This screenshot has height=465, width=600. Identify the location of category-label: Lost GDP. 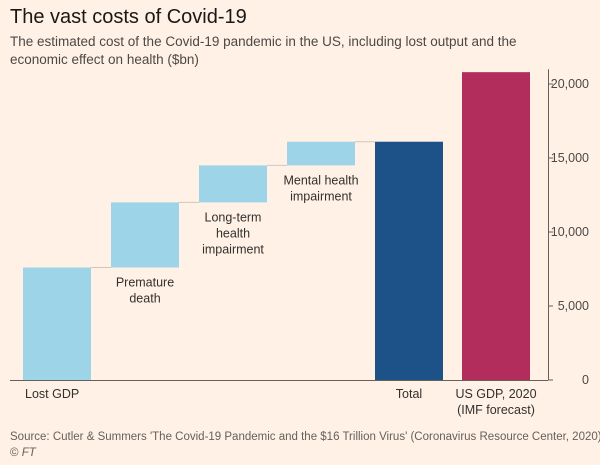
(52, 394).